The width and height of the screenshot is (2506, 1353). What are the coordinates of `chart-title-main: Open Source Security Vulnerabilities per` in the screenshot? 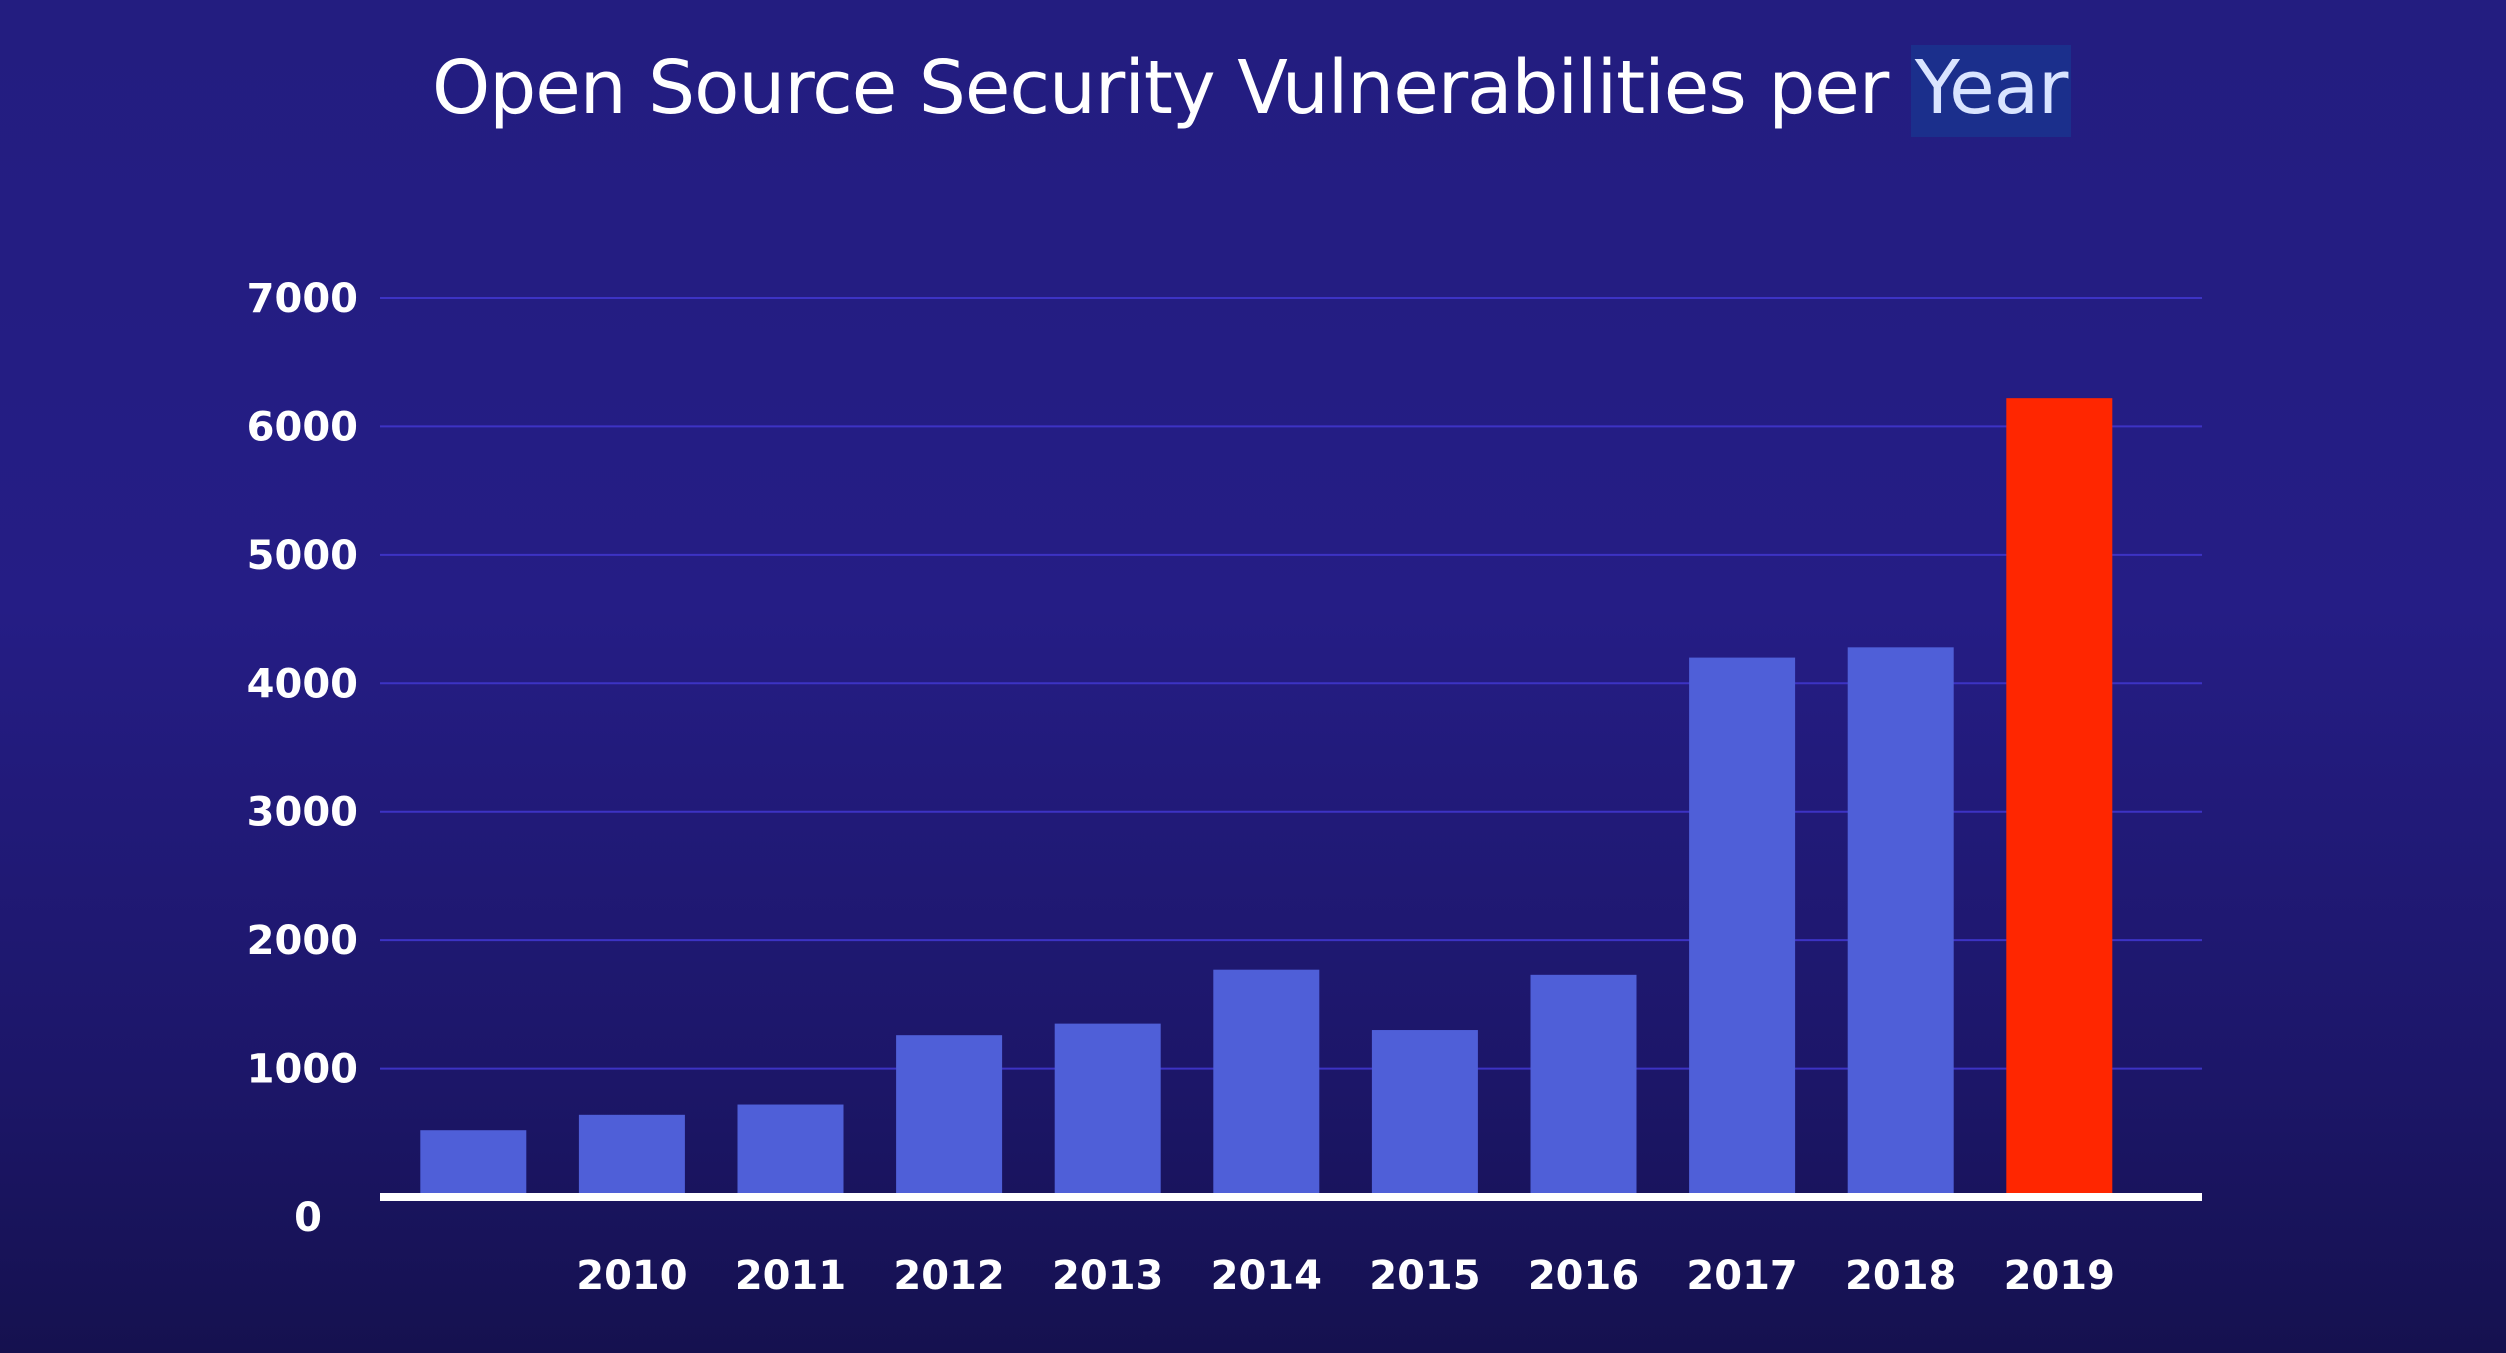 It's located at (1160, 88).